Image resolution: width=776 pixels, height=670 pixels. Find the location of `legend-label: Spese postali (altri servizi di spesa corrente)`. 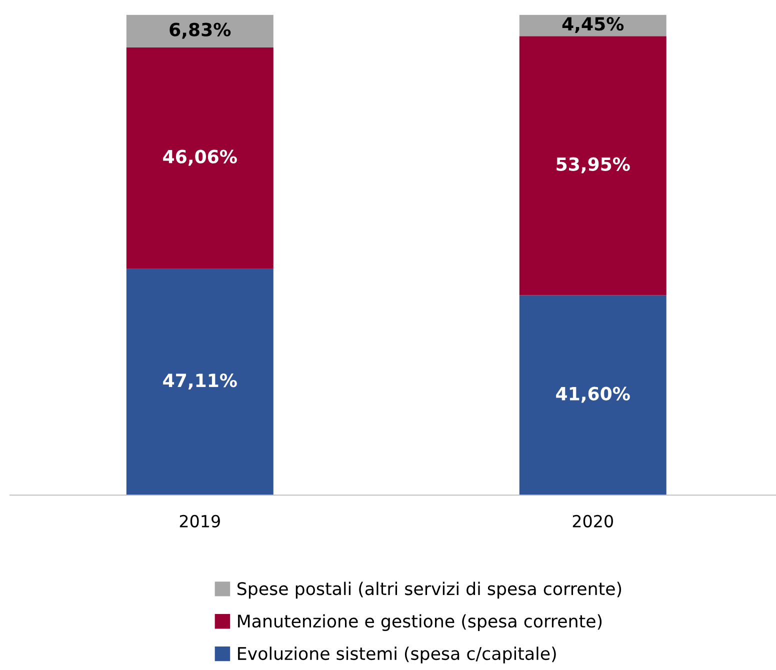

legend-label: Spese postali (altri servizi di spesa corrente) is located at coordinates (429, 590).